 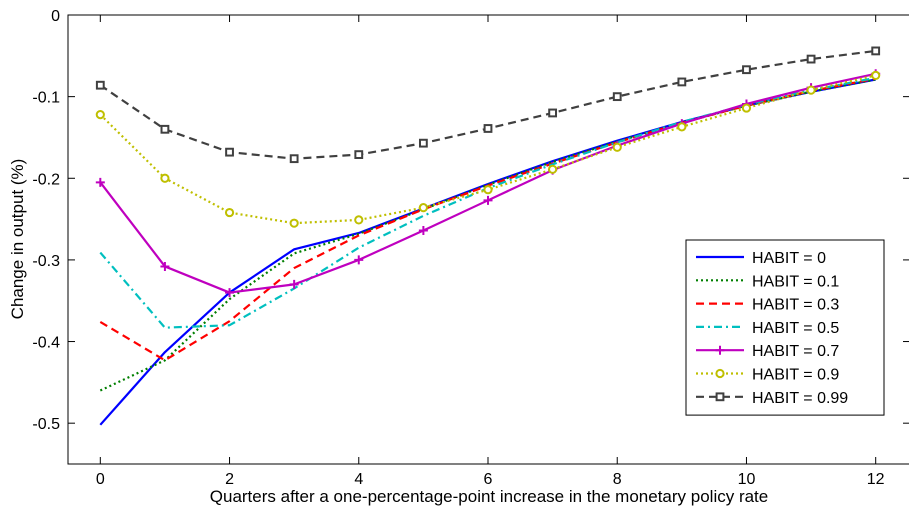 I want to click on legend-label: HABIT = 0.99, so click(x=800, y=398).